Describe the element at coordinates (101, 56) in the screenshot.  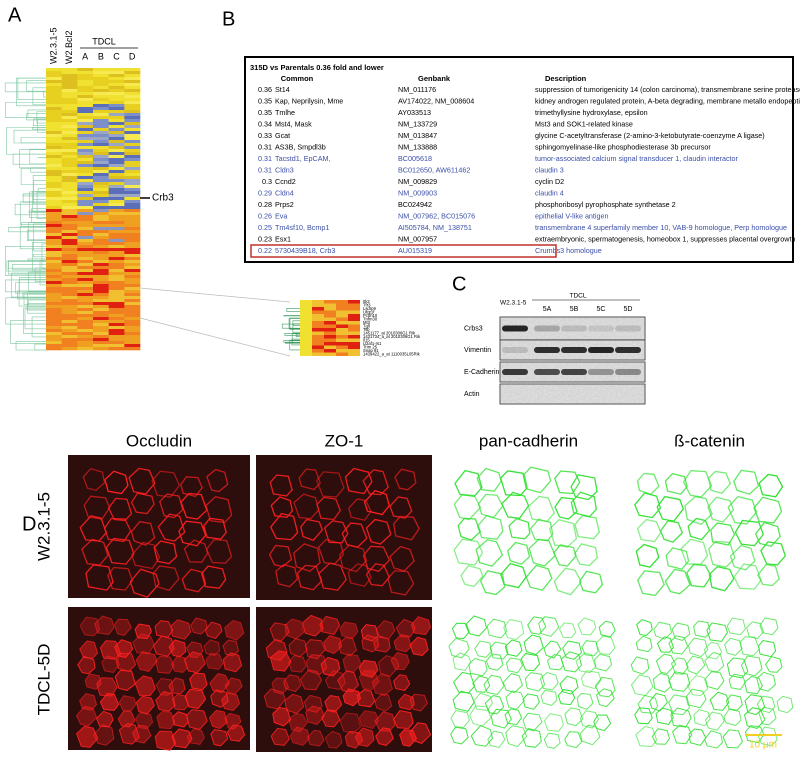
I see `column-label: B` at that location.